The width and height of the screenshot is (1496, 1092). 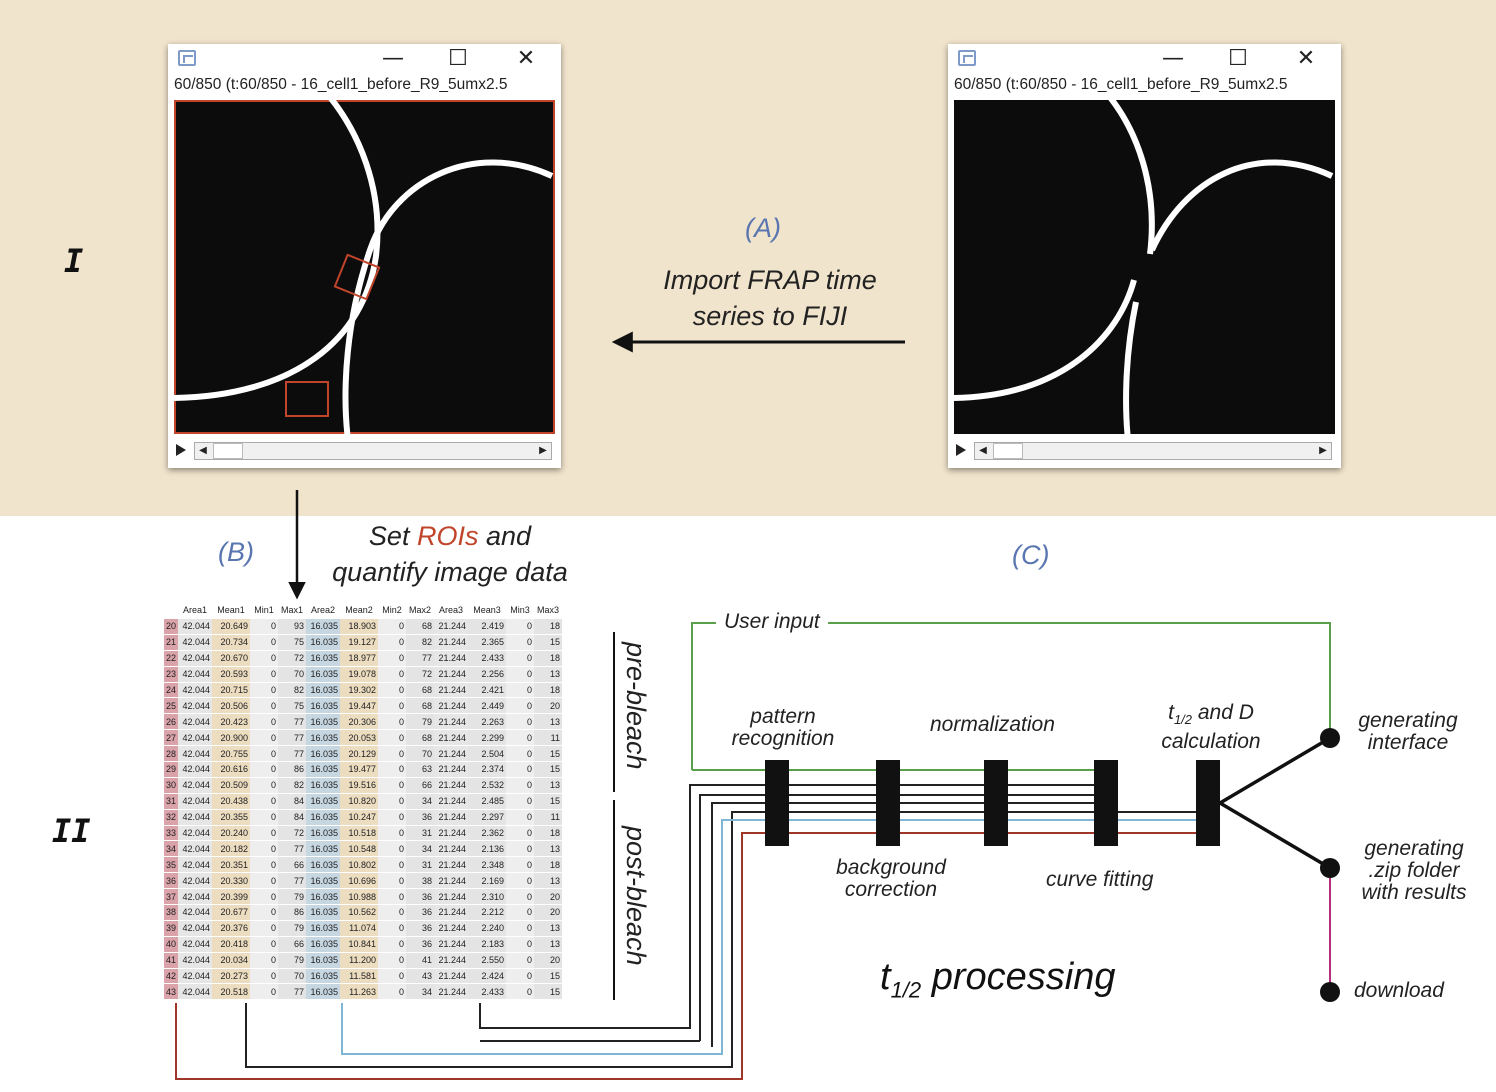 What do you see at coordinates (1211, 742) in the screenshot?
I see `label-calculation: calculation` at bounding box center [1211, 742].